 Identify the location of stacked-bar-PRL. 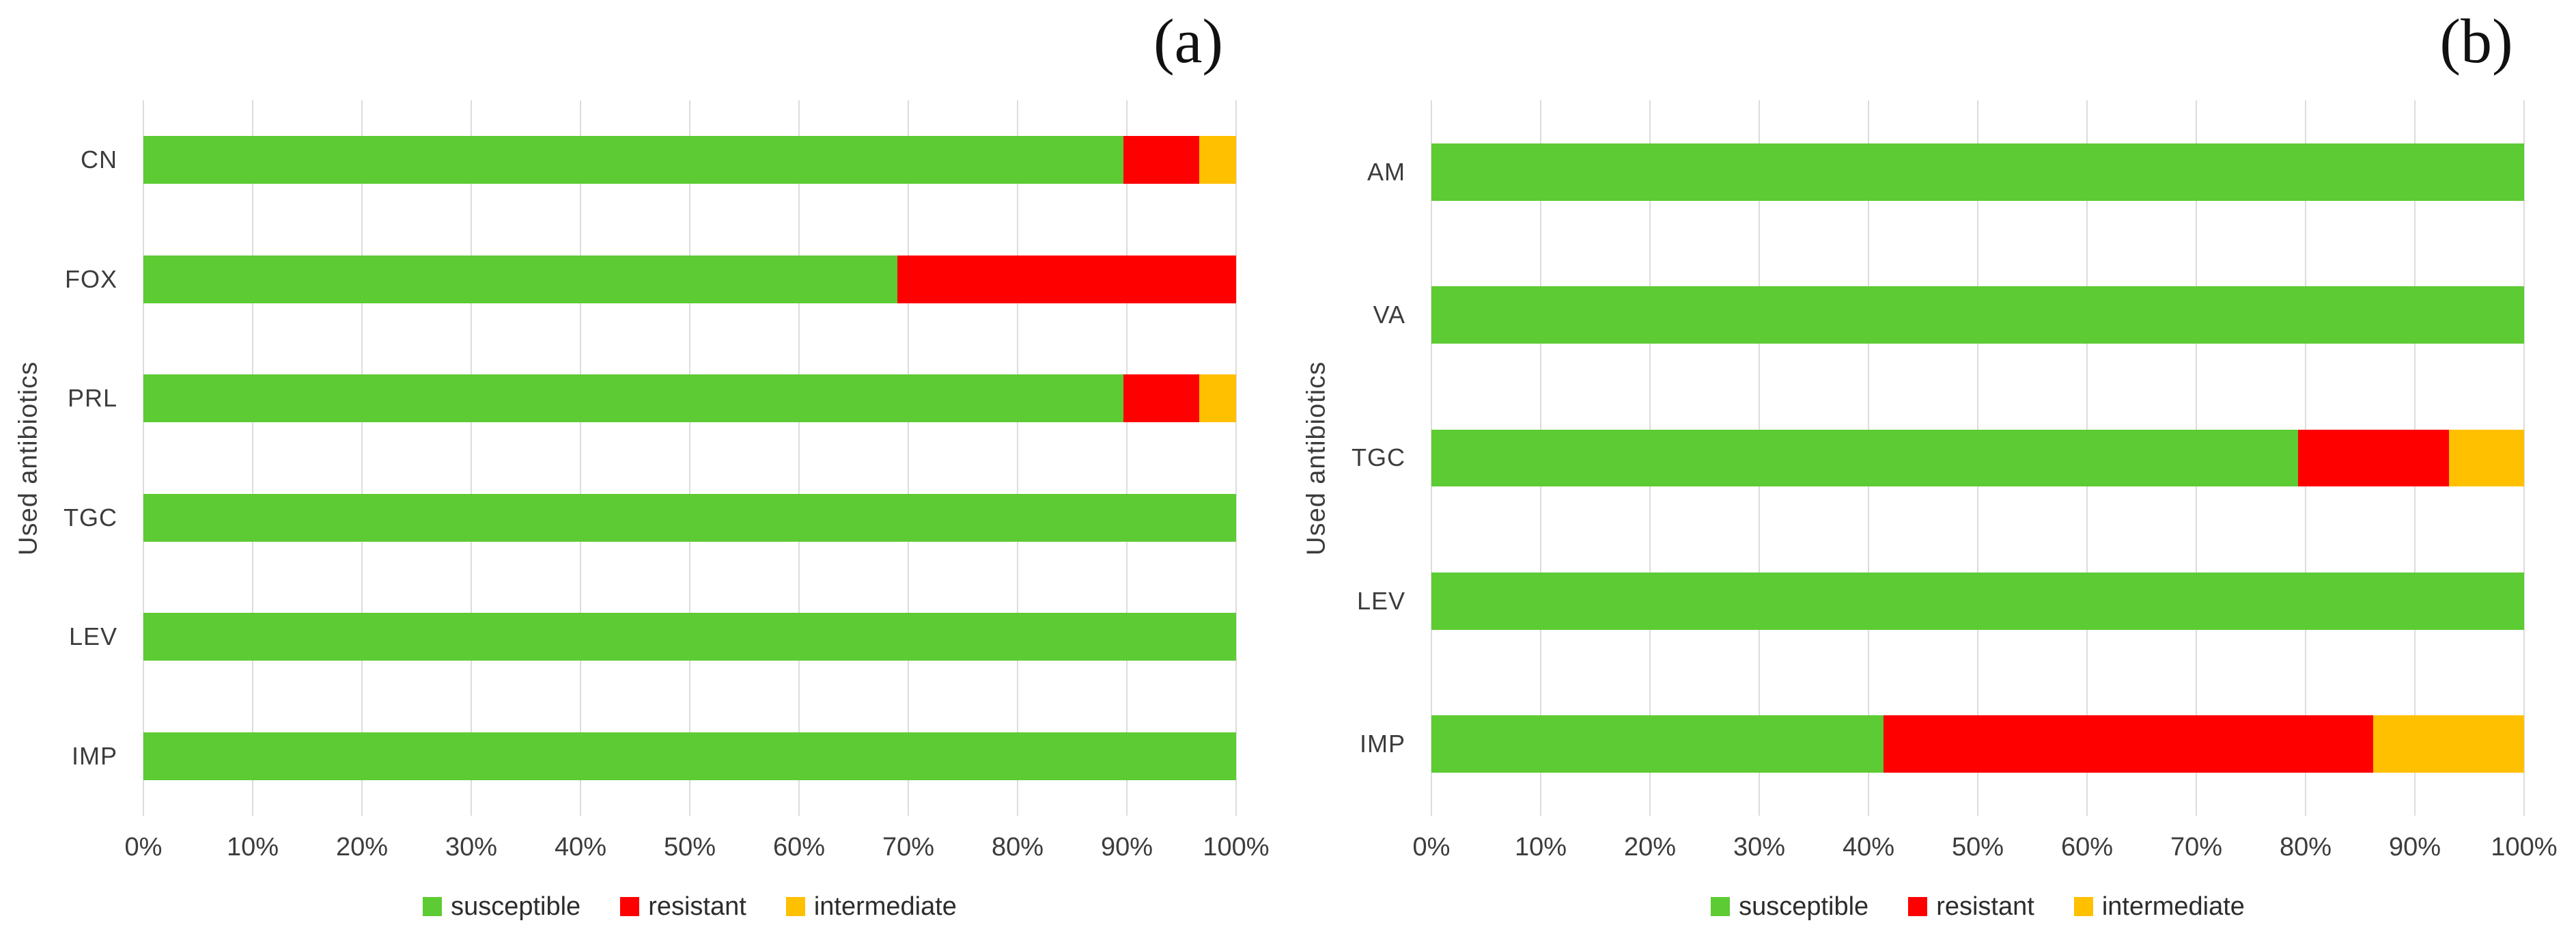
(689, 398).